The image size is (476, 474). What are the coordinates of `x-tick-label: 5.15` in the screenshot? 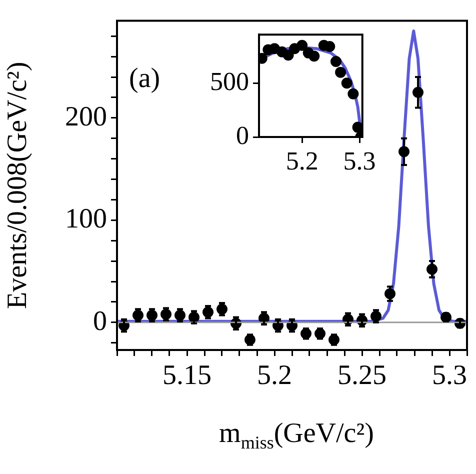 It's located at (187, 376).